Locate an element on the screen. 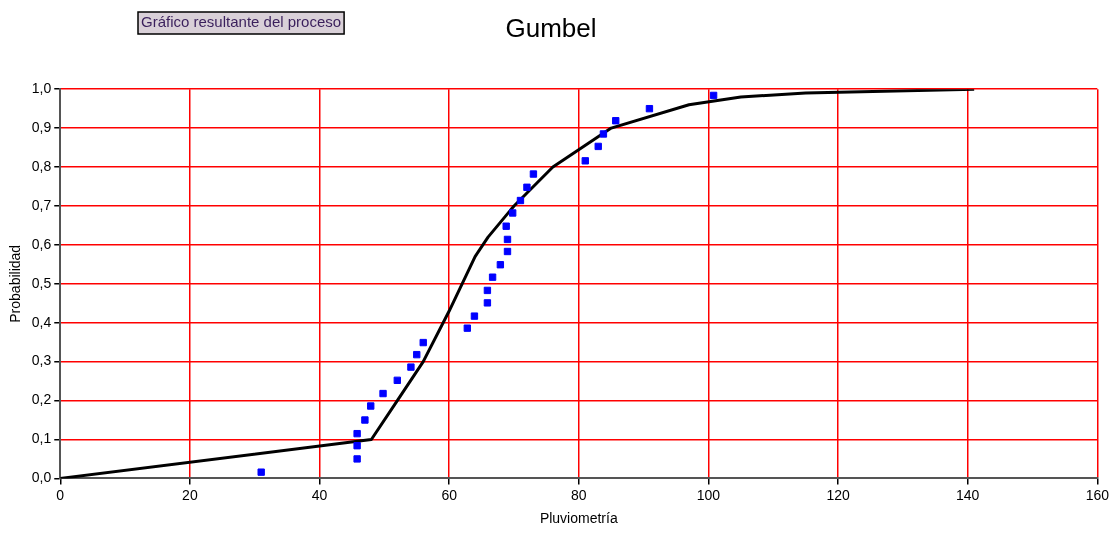 The image size is (1112, 538). x-tick-label: 60 is located at coordinates (449, 494).